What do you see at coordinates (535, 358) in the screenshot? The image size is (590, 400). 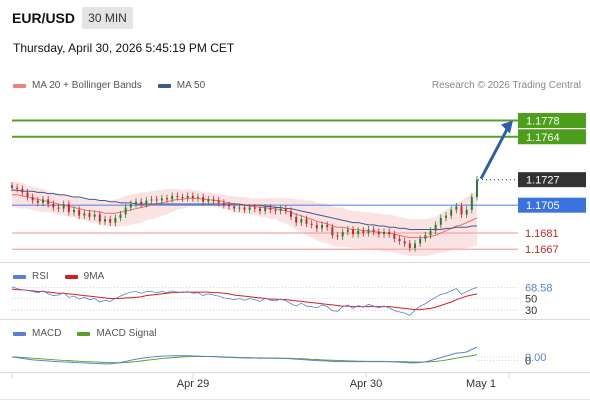 I see `macd-level-label: 0.00` at bounding box center [535, 358].